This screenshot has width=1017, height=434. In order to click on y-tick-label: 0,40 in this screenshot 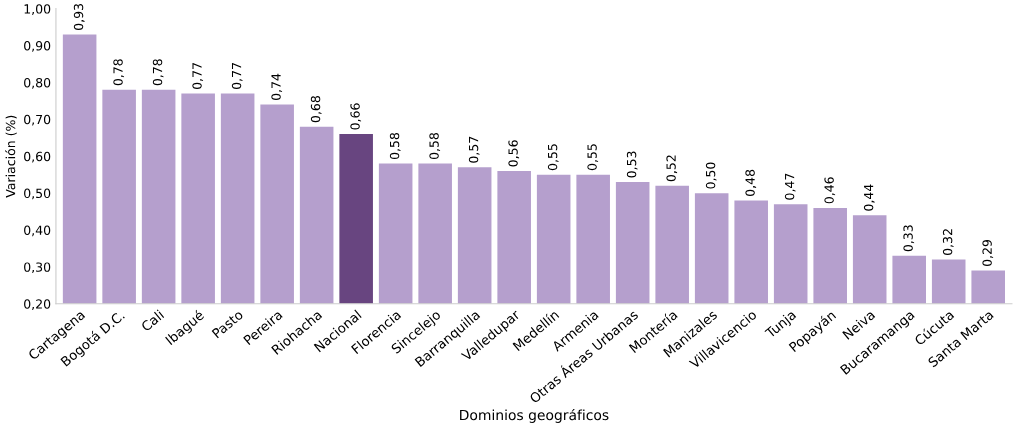, I will do `click(37, 231)`.